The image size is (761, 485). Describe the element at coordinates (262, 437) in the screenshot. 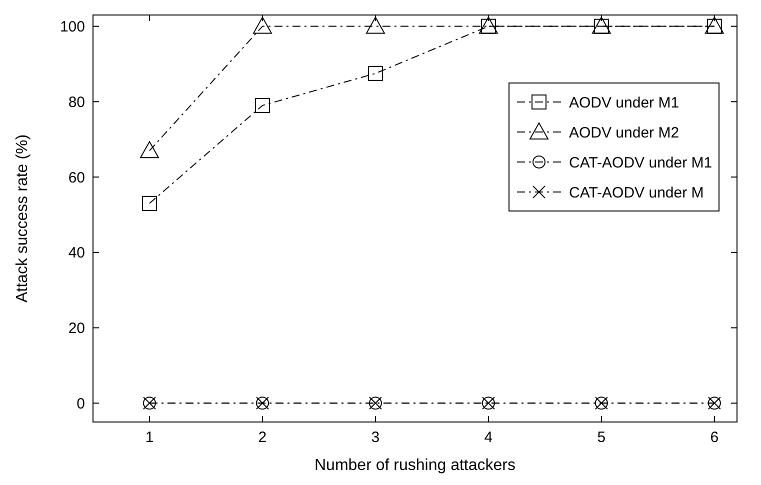

I see `x-tick-label: 2` at that location.